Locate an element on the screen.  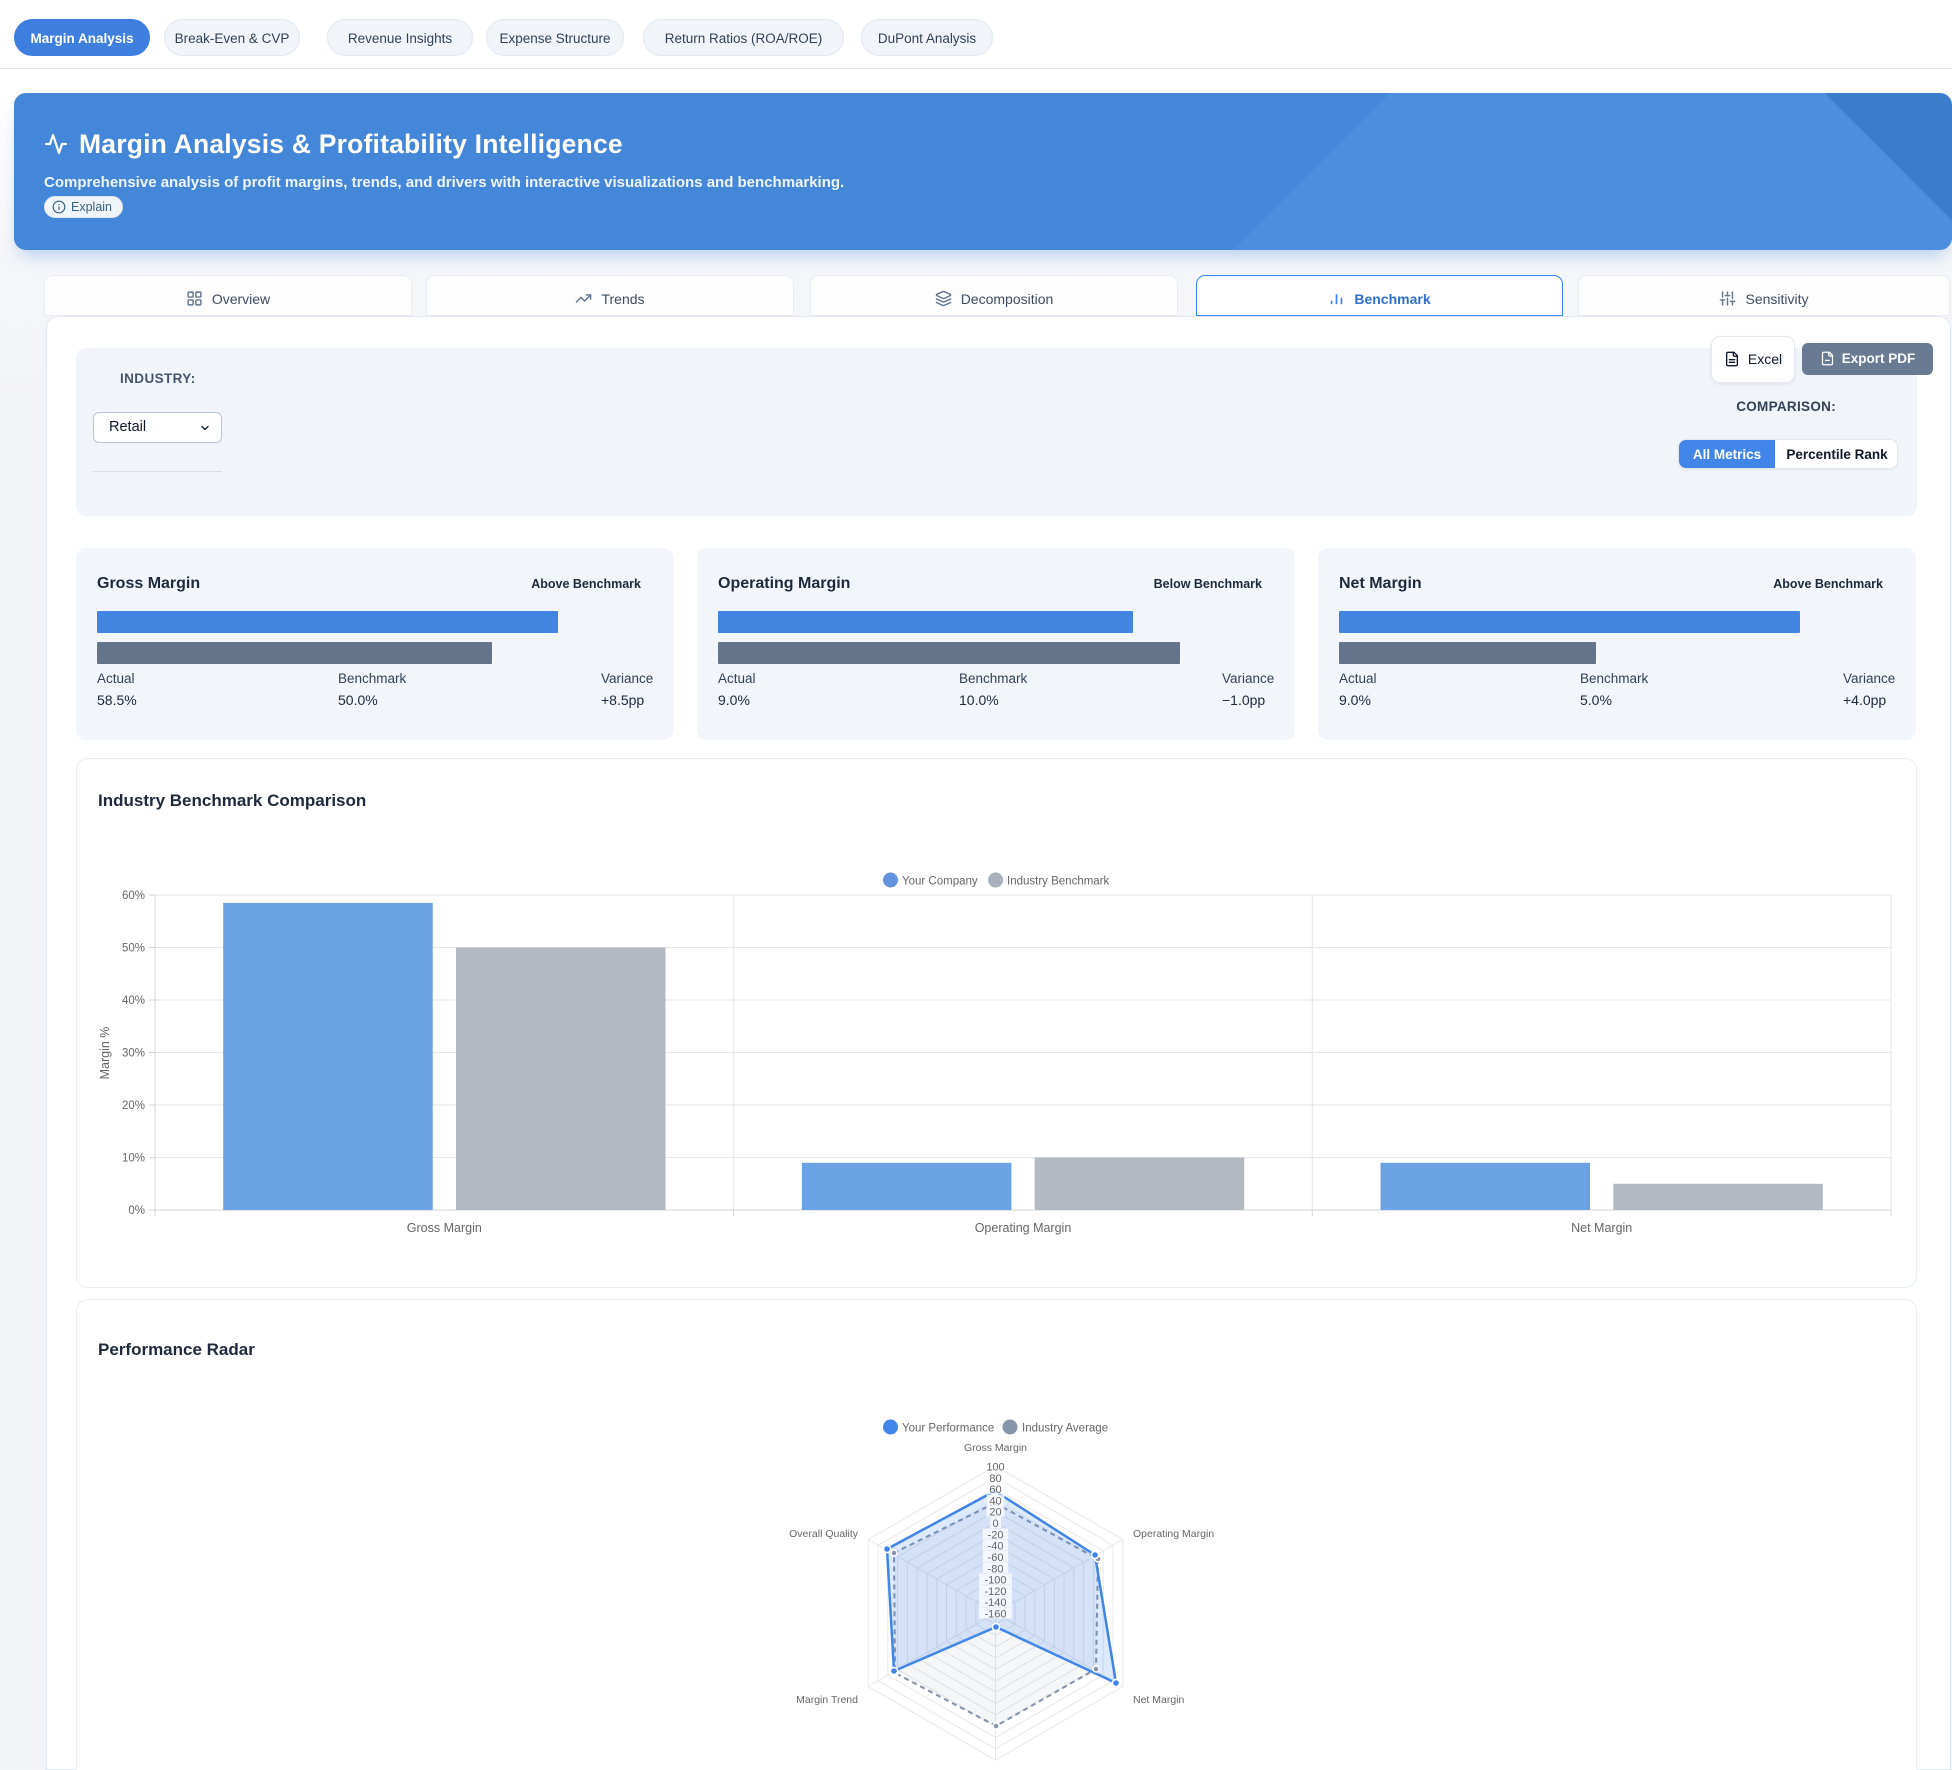
svg-text: 10% is located at coordinates (133, 1159).